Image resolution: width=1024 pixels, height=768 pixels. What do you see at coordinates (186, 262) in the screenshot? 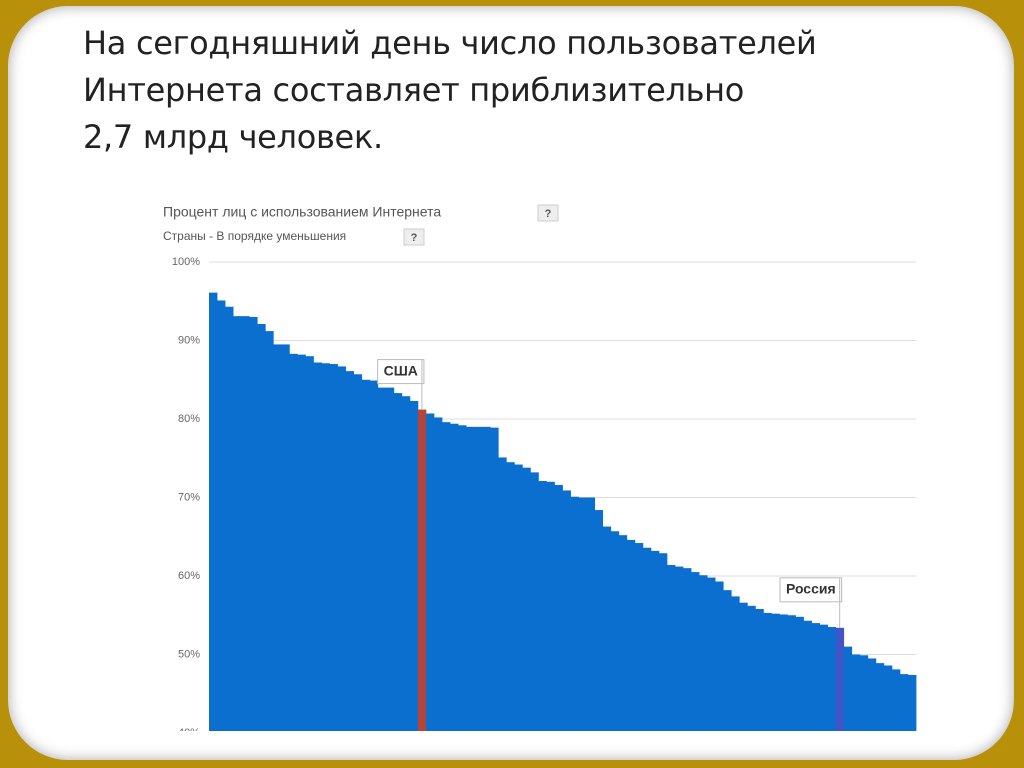
I see `y-tick-label: 100%` at bounding box center [186, 262].